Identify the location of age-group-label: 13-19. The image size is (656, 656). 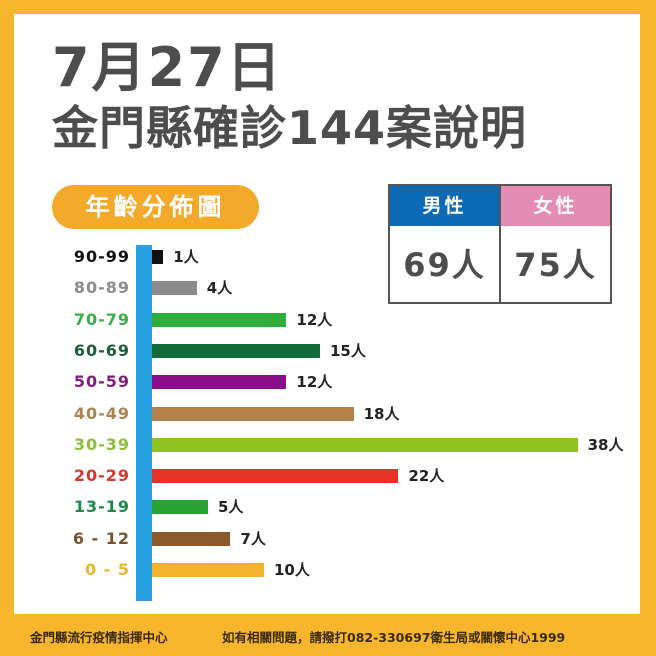
(101, 507).